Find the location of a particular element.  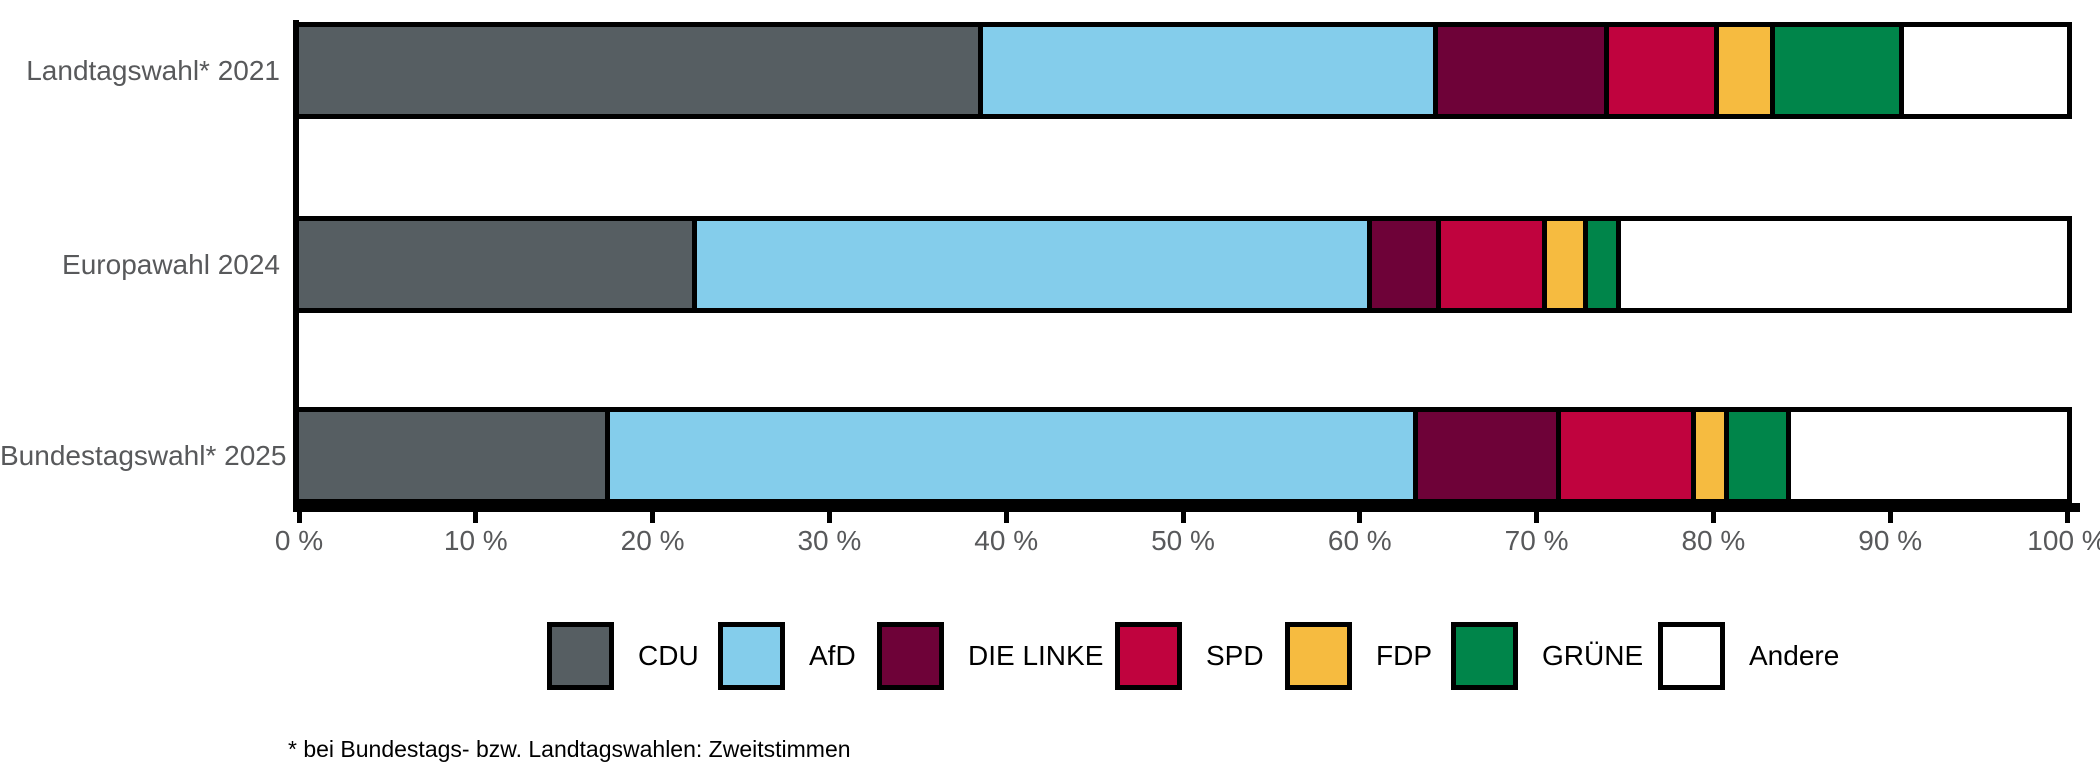

x-tick-label-20-: 20 % is located at coordinates (652, 540).